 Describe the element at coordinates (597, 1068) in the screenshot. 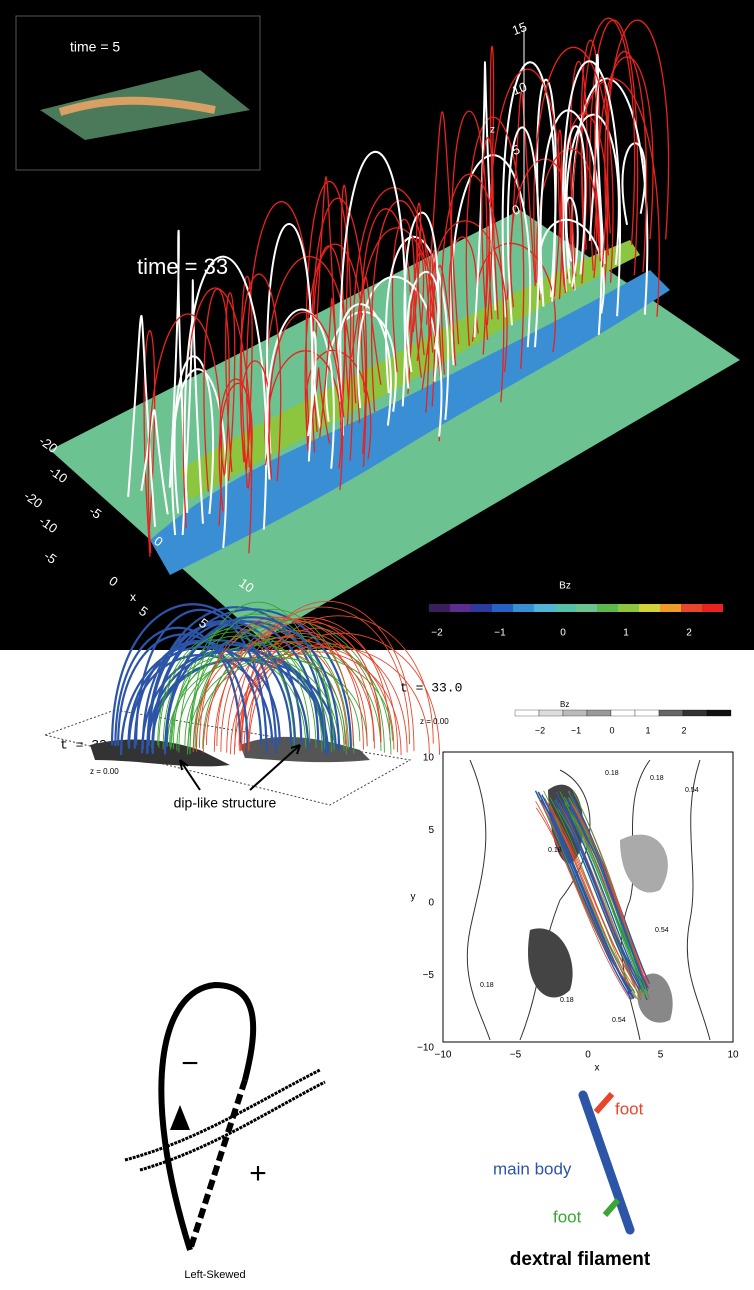

I see `x-title: x` at that location.